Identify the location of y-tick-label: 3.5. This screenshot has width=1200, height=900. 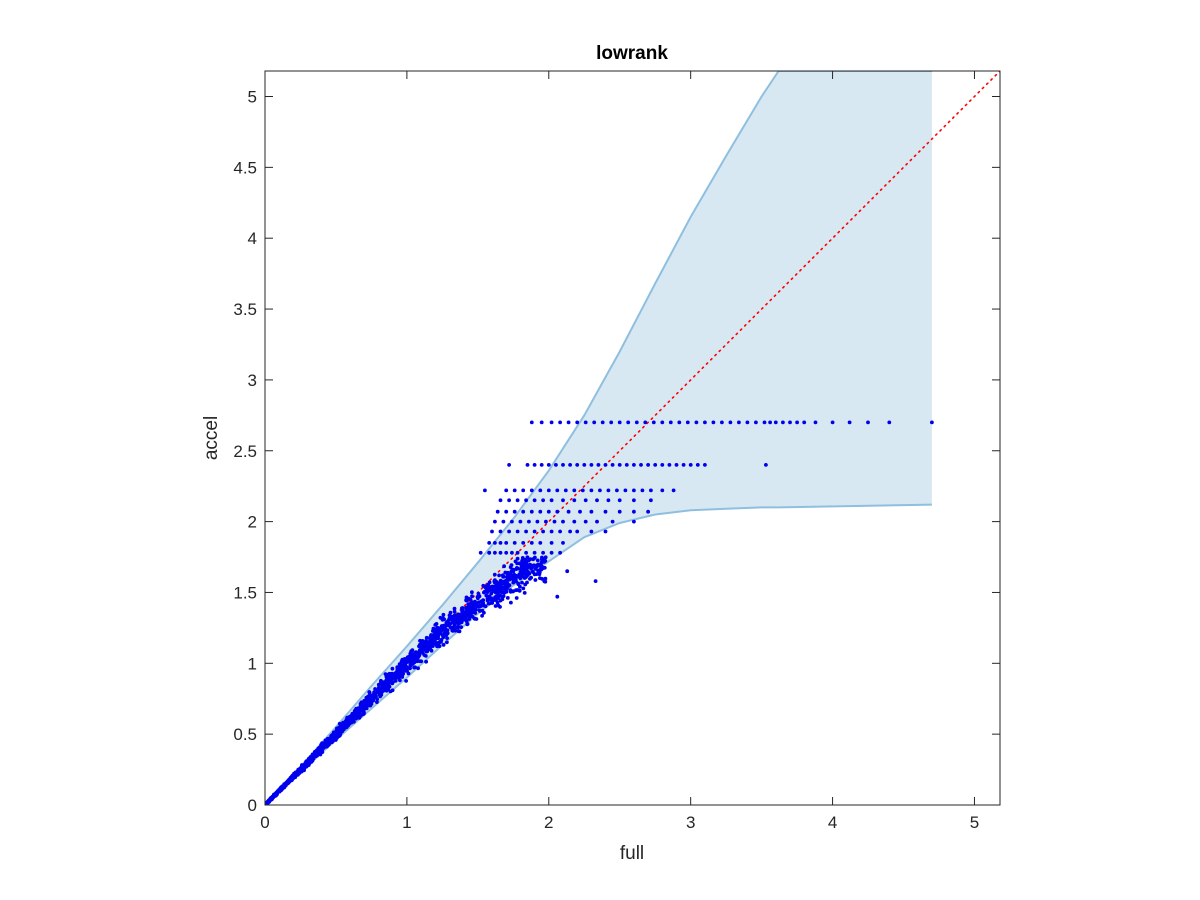
(245, 309).